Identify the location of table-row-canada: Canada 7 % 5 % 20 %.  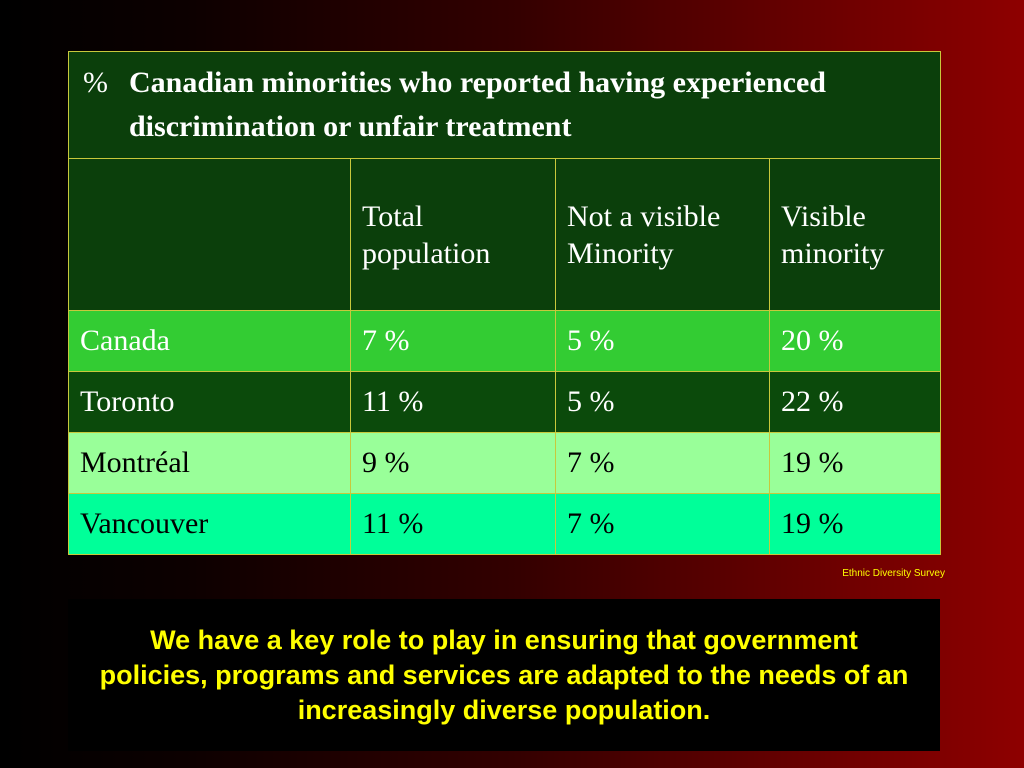
(505, 341).